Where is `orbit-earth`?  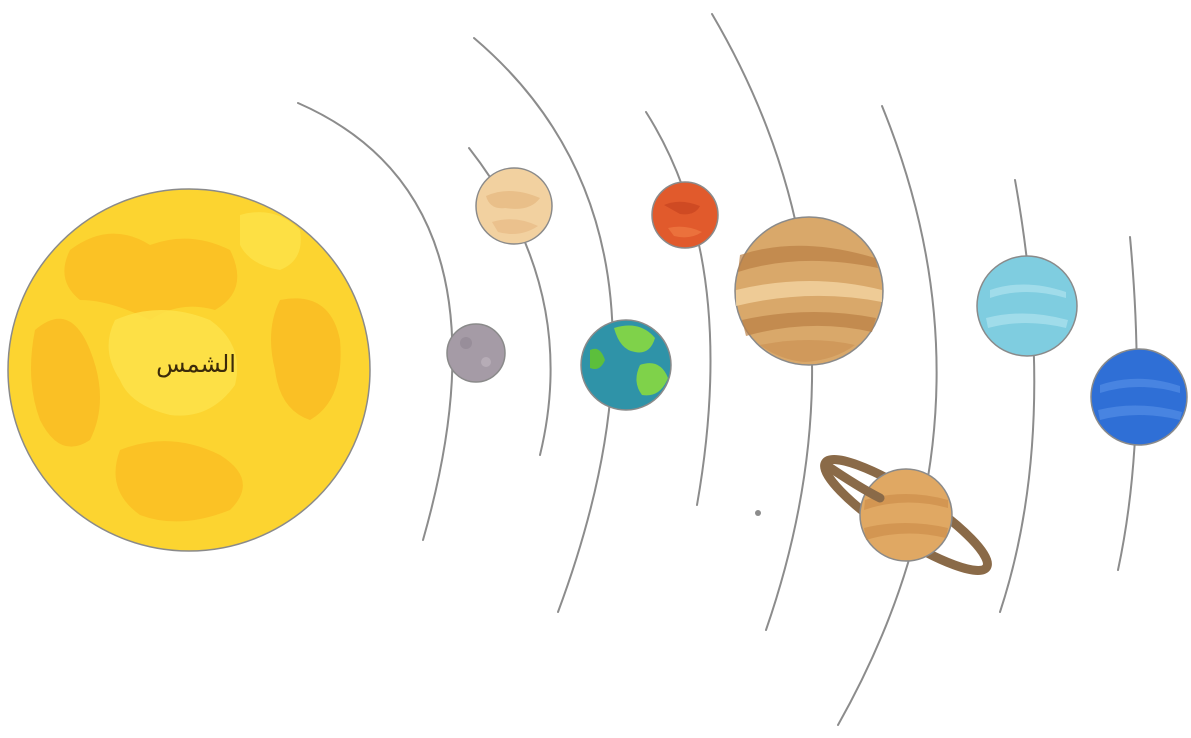
orbit-earth is located at coordinates (543, 325).